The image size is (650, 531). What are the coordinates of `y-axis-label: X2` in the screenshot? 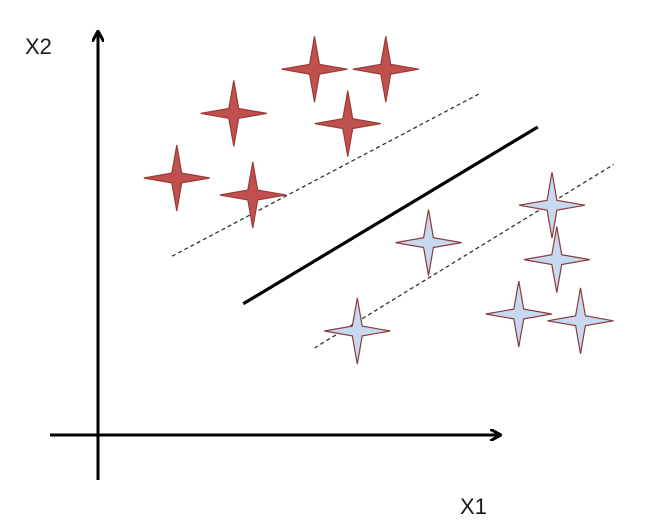 It's located at (38, 46).